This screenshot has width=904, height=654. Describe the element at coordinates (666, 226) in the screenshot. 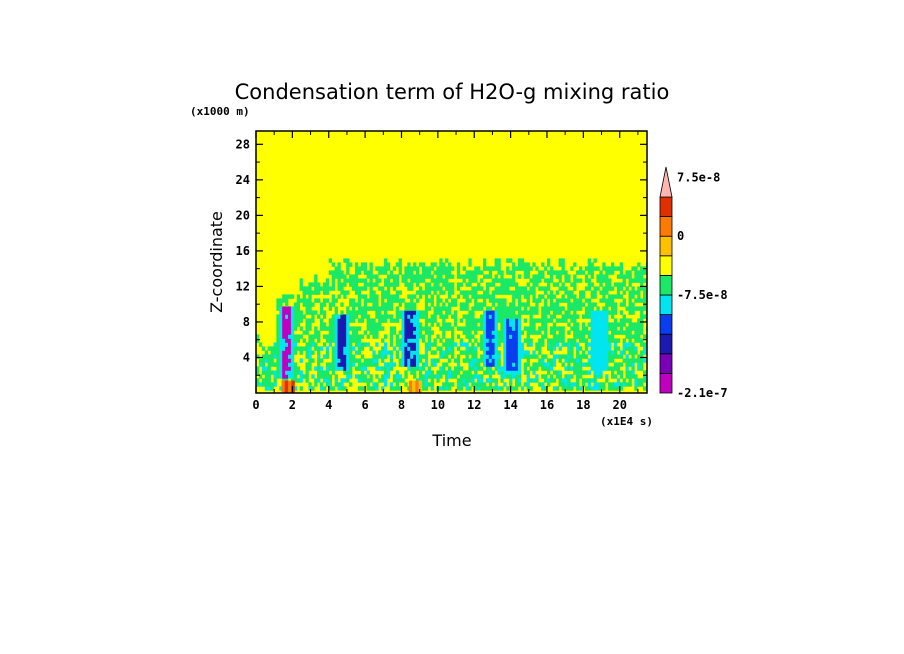

I see `colorbar-swatch` at that location.